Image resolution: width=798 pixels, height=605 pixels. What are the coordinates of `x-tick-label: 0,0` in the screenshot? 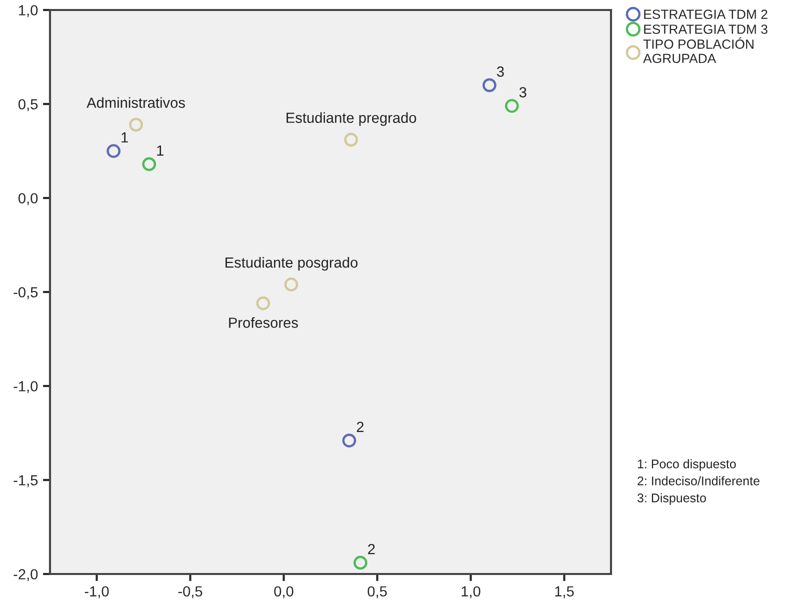 It's located at (284, 592).